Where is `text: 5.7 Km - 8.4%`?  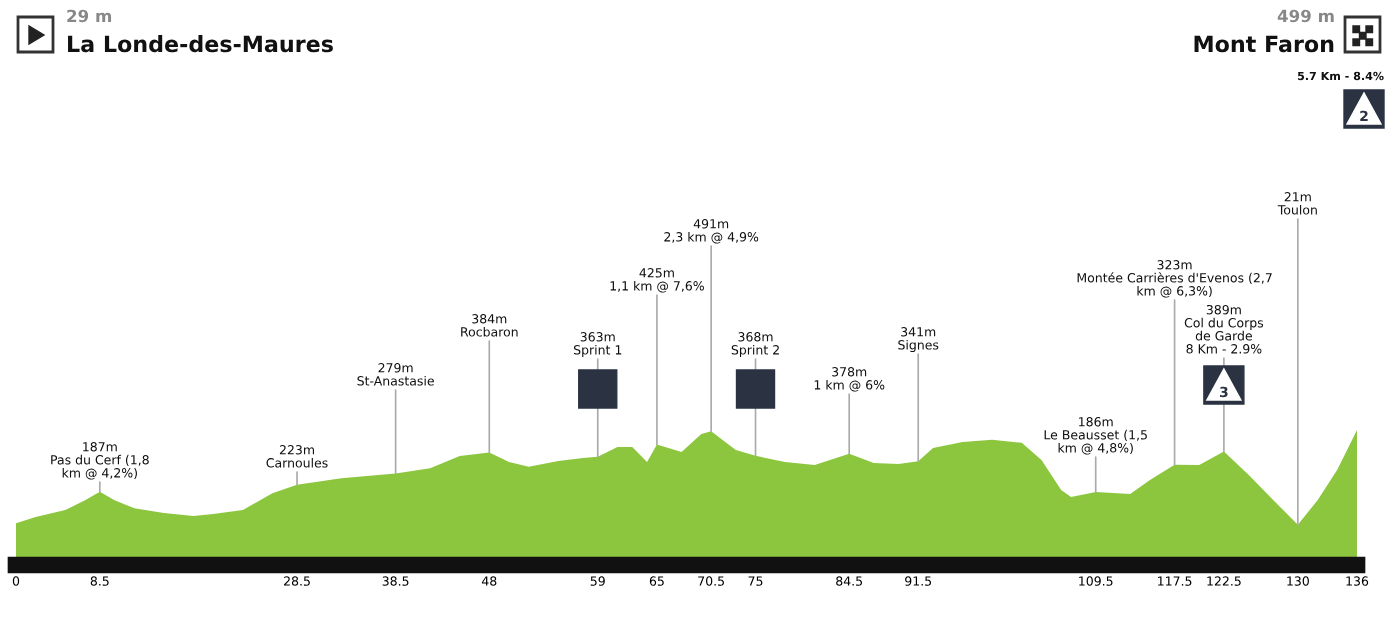
text: 5.7 Km - 8.4% is located at coordinates (1340, 76).